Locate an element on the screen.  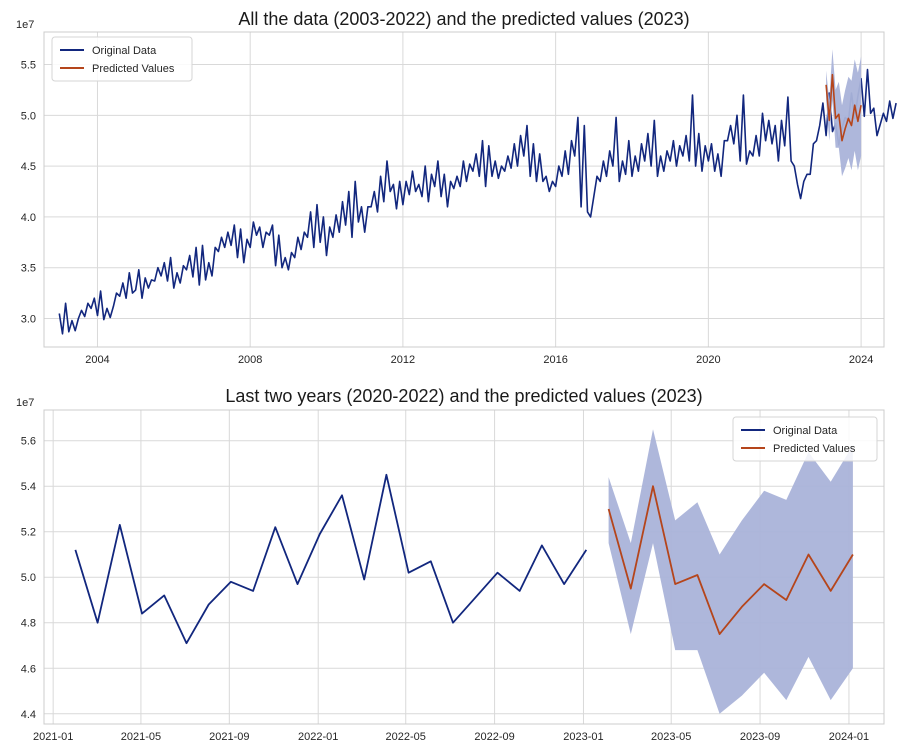
x-tick-label: 2016 is located at coordinates (555, 360).